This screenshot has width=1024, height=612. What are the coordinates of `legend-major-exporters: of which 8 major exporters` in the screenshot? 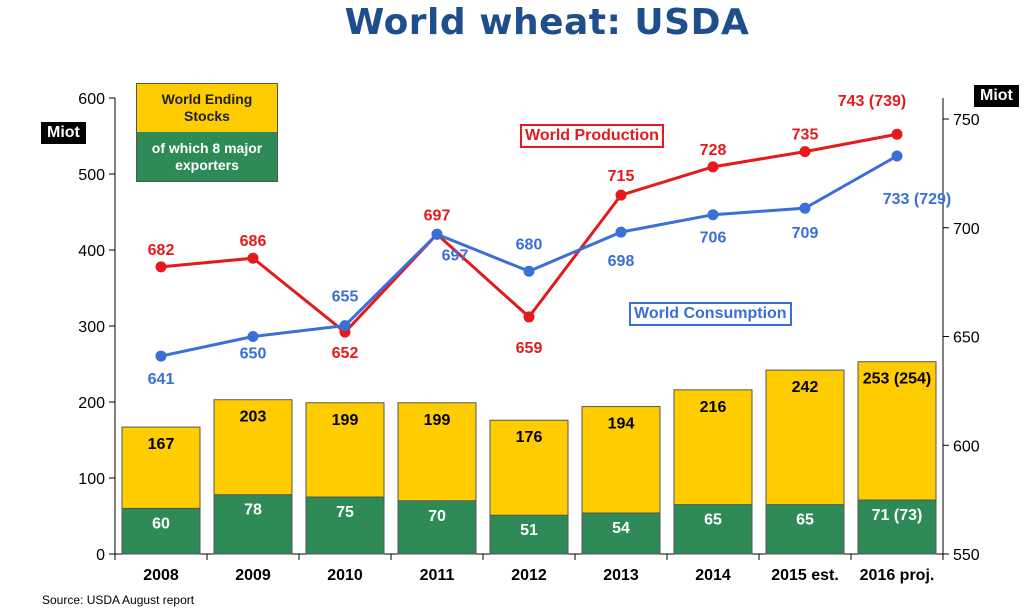 It's located at (207, 156).